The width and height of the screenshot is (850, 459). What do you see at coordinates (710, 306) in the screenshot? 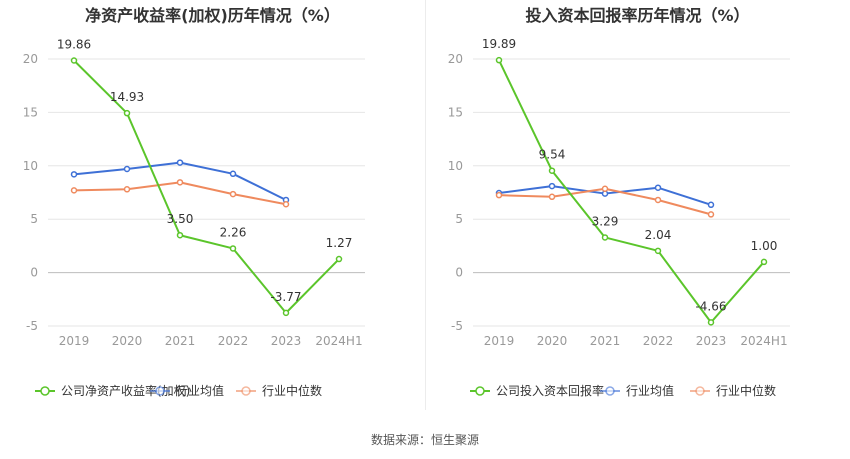
I see `data-label: -4.66` at bounding box center [710, 306].